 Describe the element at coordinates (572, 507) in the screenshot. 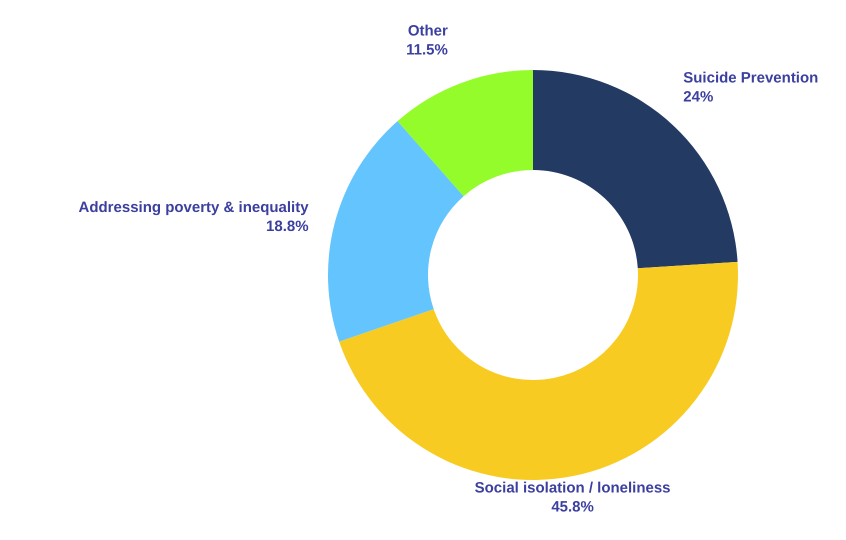

I see `data-label: 45.8%` at that location.